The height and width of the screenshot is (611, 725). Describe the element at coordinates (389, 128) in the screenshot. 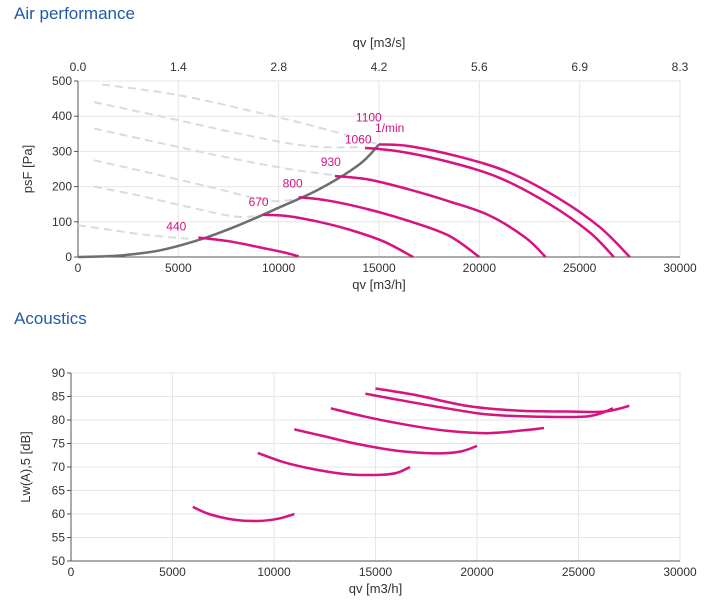

I see `speed-unit-label: 1/min` at that location.